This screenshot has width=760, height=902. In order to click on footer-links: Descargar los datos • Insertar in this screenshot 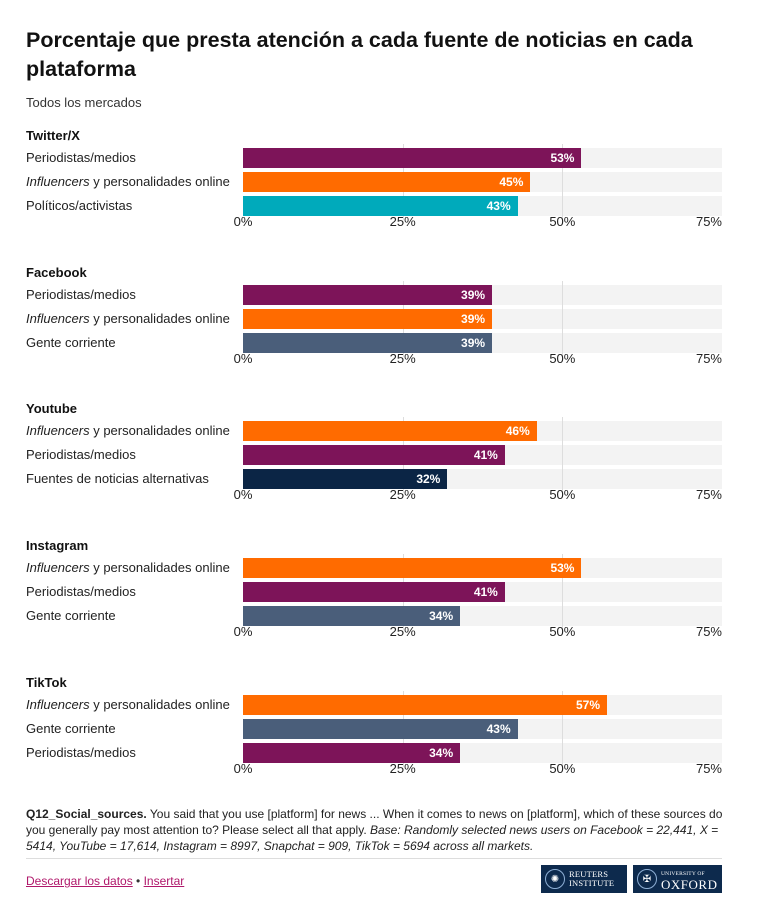, I will do `click(105, 881)`.